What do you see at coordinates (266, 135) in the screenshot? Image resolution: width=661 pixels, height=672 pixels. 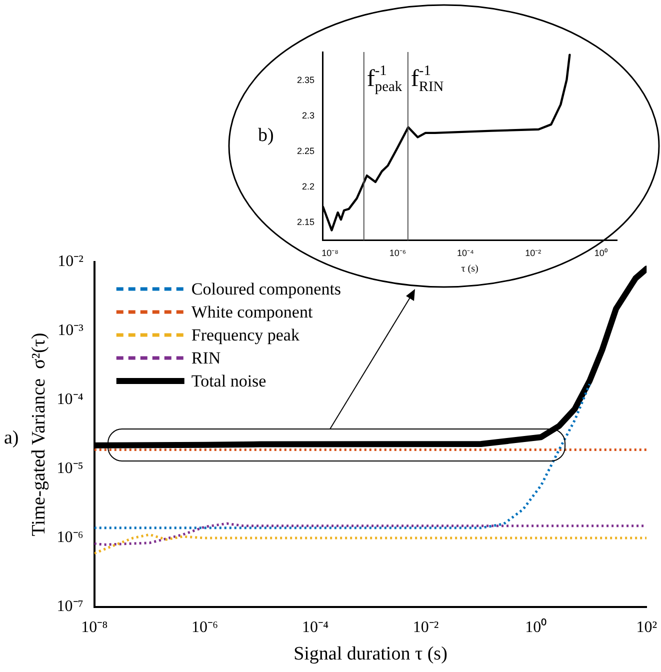 I see `text: b)` at bounding box center [266, 135].